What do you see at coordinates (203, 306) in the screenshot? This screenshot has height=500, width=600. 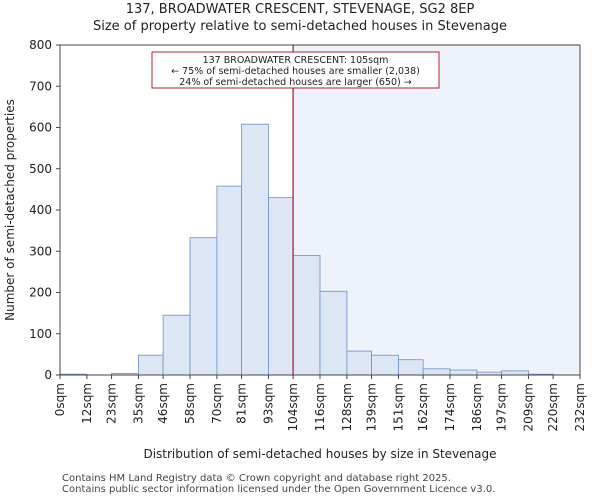 I see `bar-58sqm` at bounding box center [203, 306].